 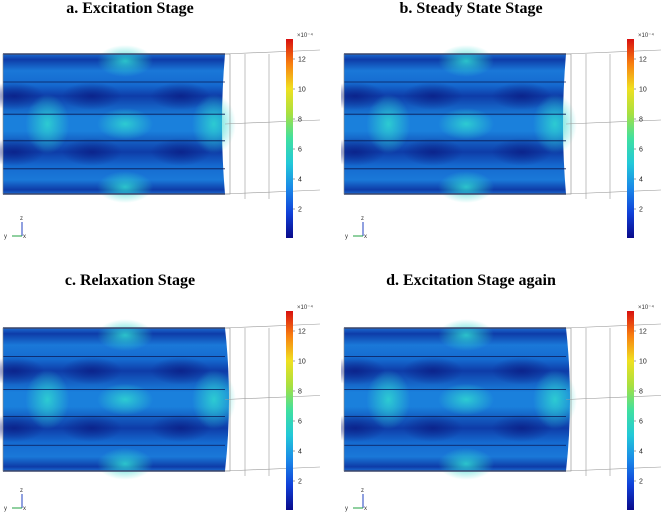 What do you see at coordinates (471, 280) in the screenshot?
I see `panel-title: d. Excitation Stage again` at bounding box center [471, 280].